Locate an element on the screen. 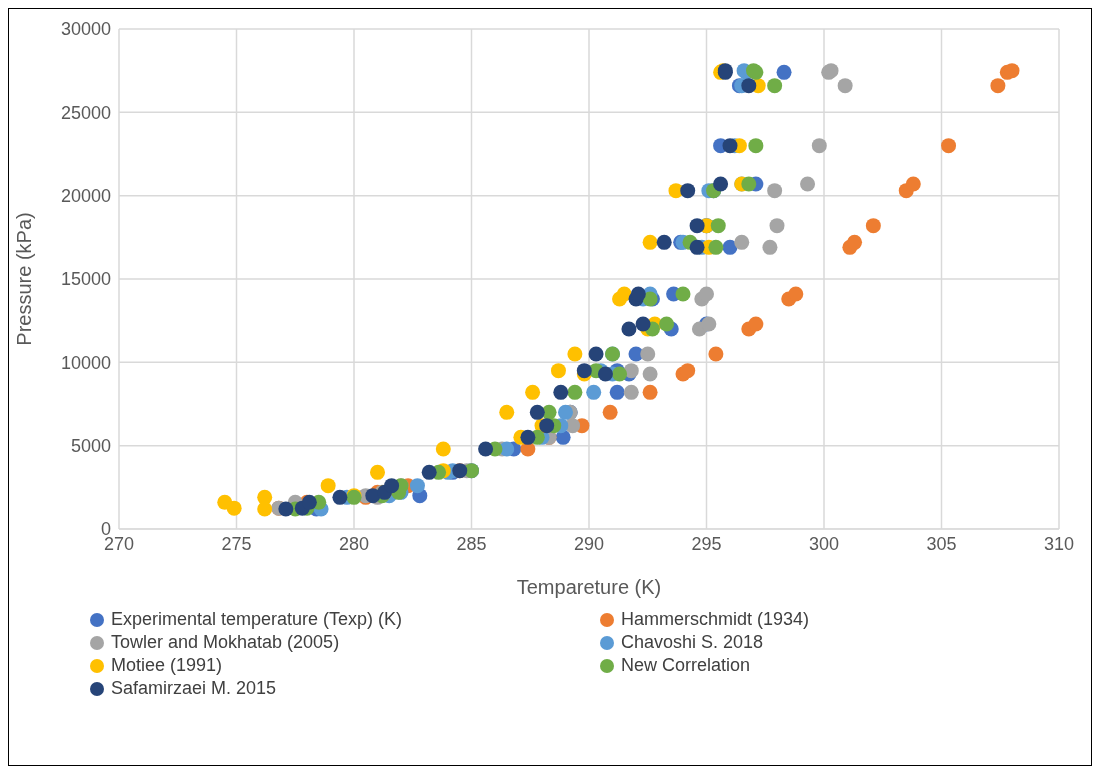  legend-label: Hammerschmidt (1934) is located at coordinates (715, 619).